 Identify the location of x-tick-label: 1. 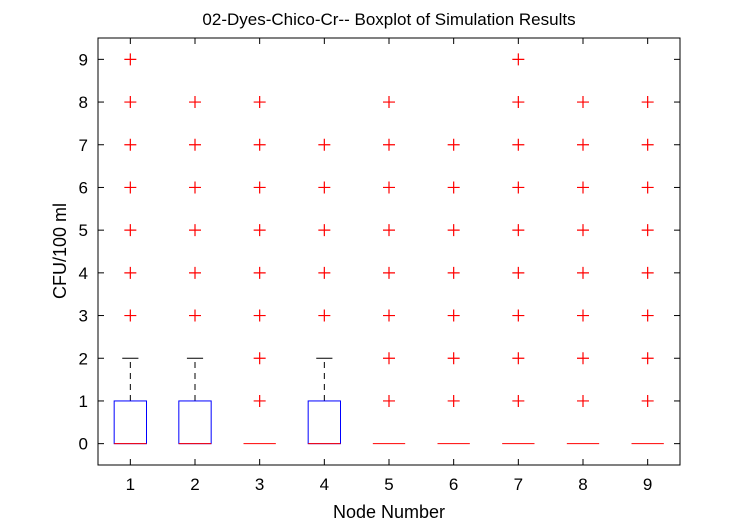
(130, 484).